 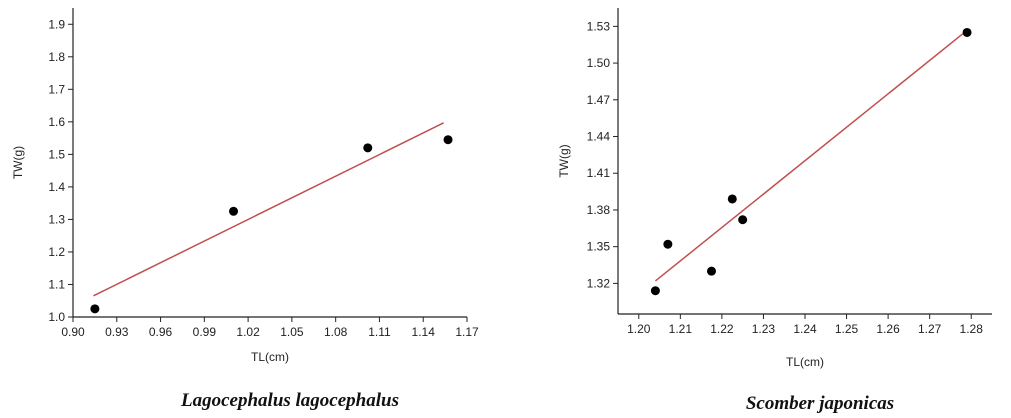 I want to click on y-tick-label: 1.7, so click(x=56, y=89).